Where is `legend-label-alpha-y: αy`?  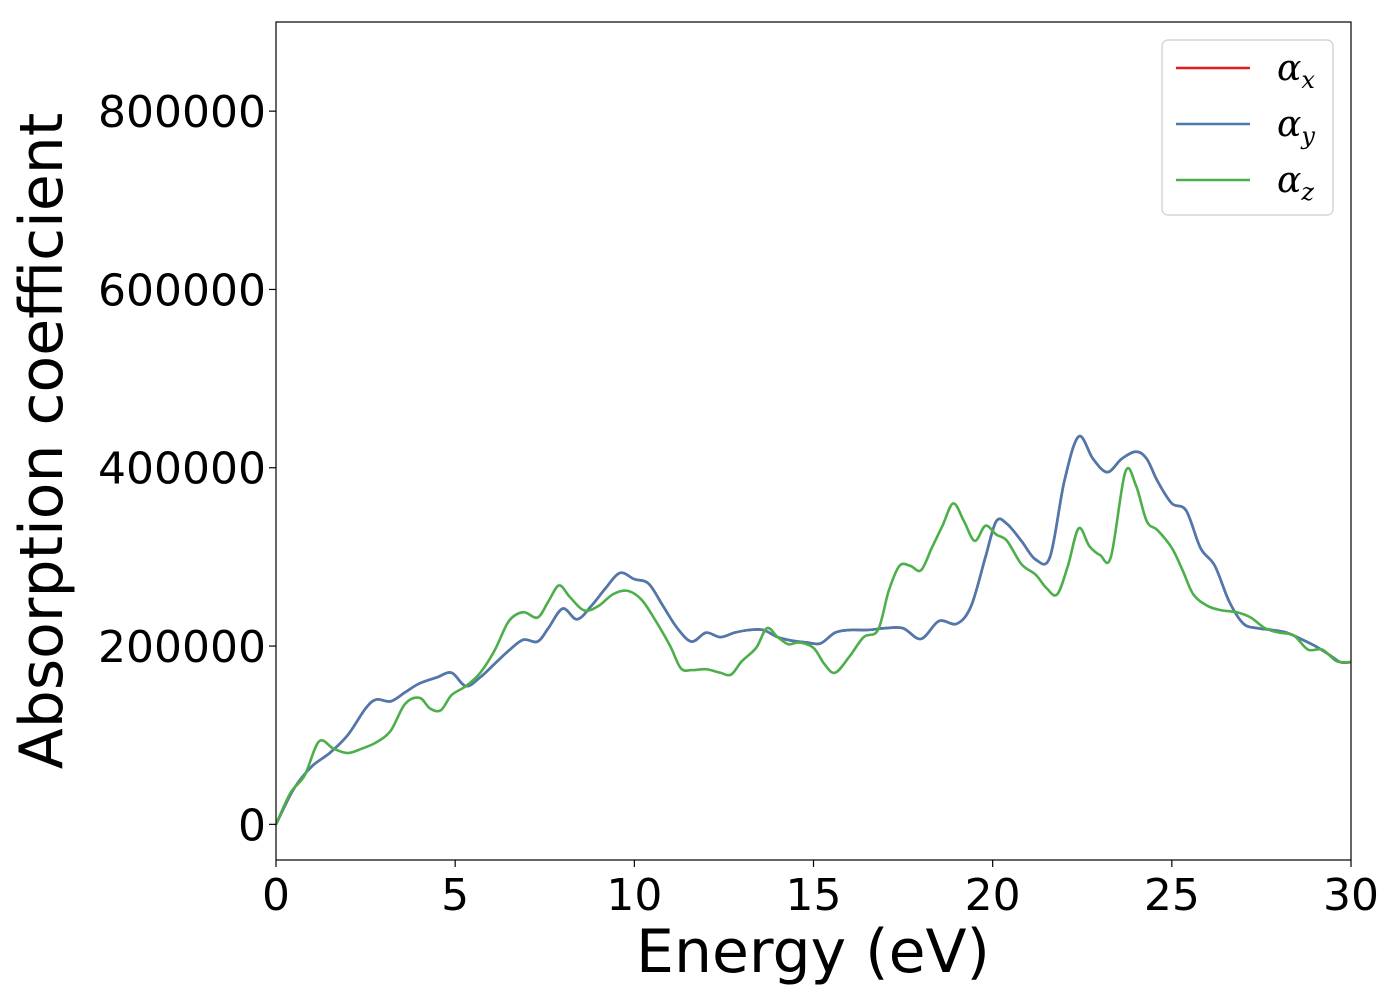
legend-label-alpha-y: αy is located at coordinates (1296, 127).